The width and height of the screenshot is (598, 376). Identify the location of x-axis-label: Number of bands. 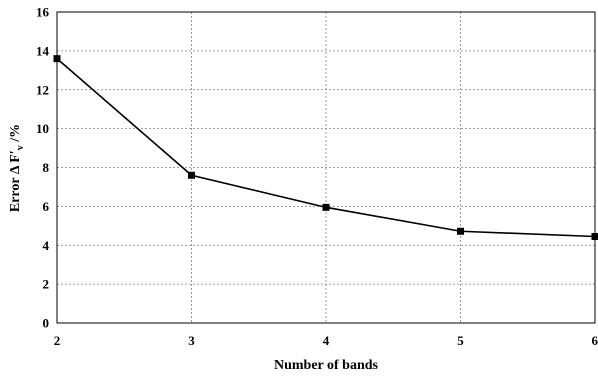
(326, 365).